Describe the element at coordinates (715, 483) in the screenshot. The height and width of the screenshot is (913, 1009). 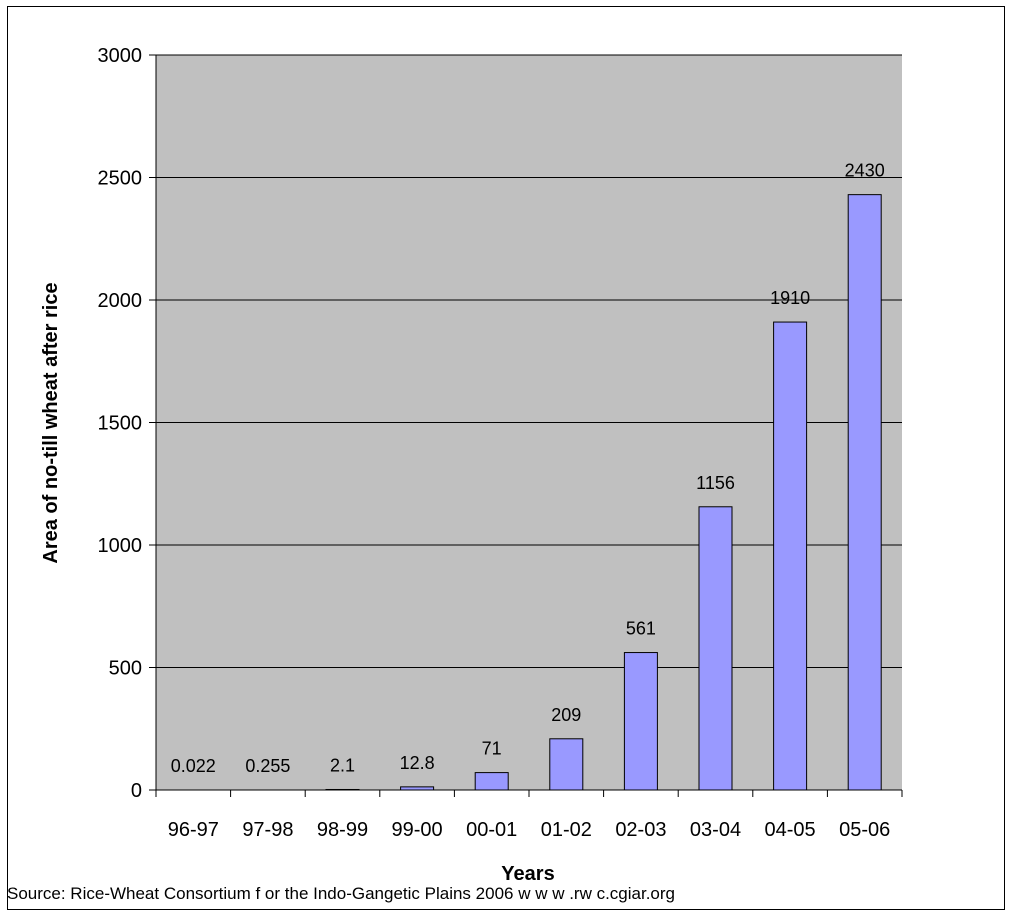
I see `data-label: 1156` at that location.